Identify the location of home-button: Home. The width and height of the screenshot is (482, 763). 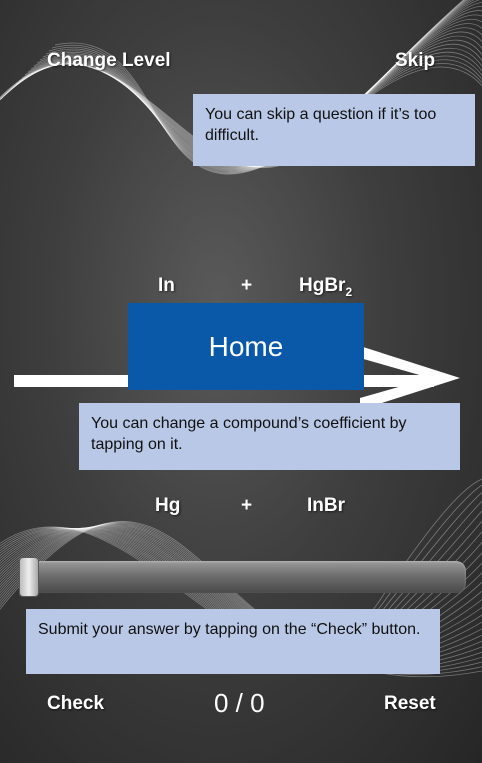
(246, 346).